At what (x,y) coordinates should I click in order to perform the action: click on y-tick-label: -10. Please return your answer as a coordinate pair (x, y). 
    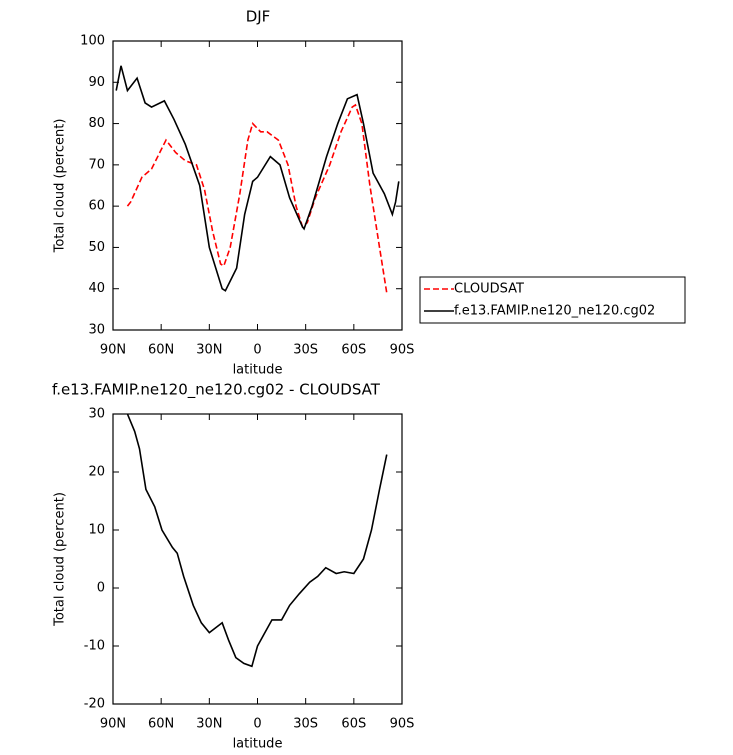
    Looking at the image, I should click on (94, 646).